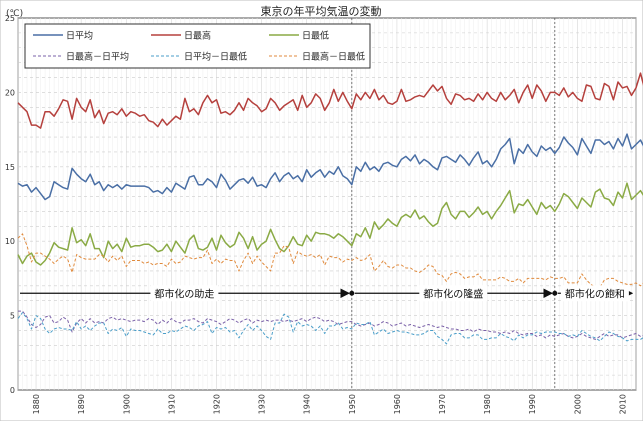 This screenshot has height=425, width=643. I want to click on x-tick-label: 1910, so click(171, 404).